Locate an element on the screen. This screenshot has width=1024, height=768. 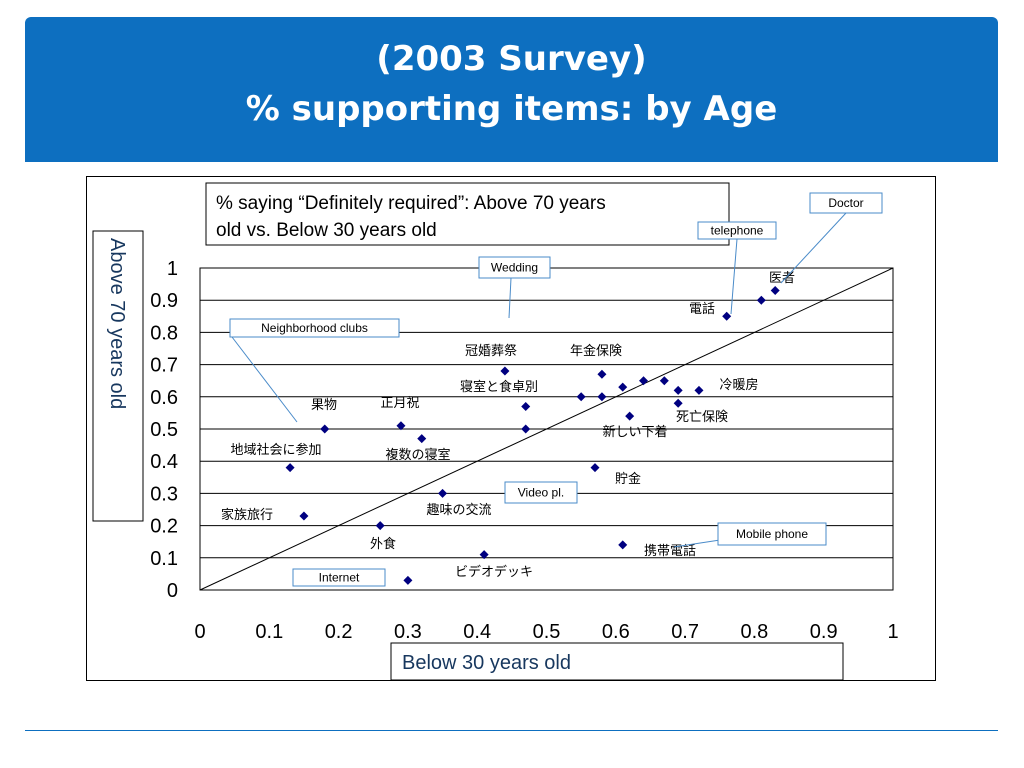
x-tick-label: 0.7 is located at coordinates (685, 632).